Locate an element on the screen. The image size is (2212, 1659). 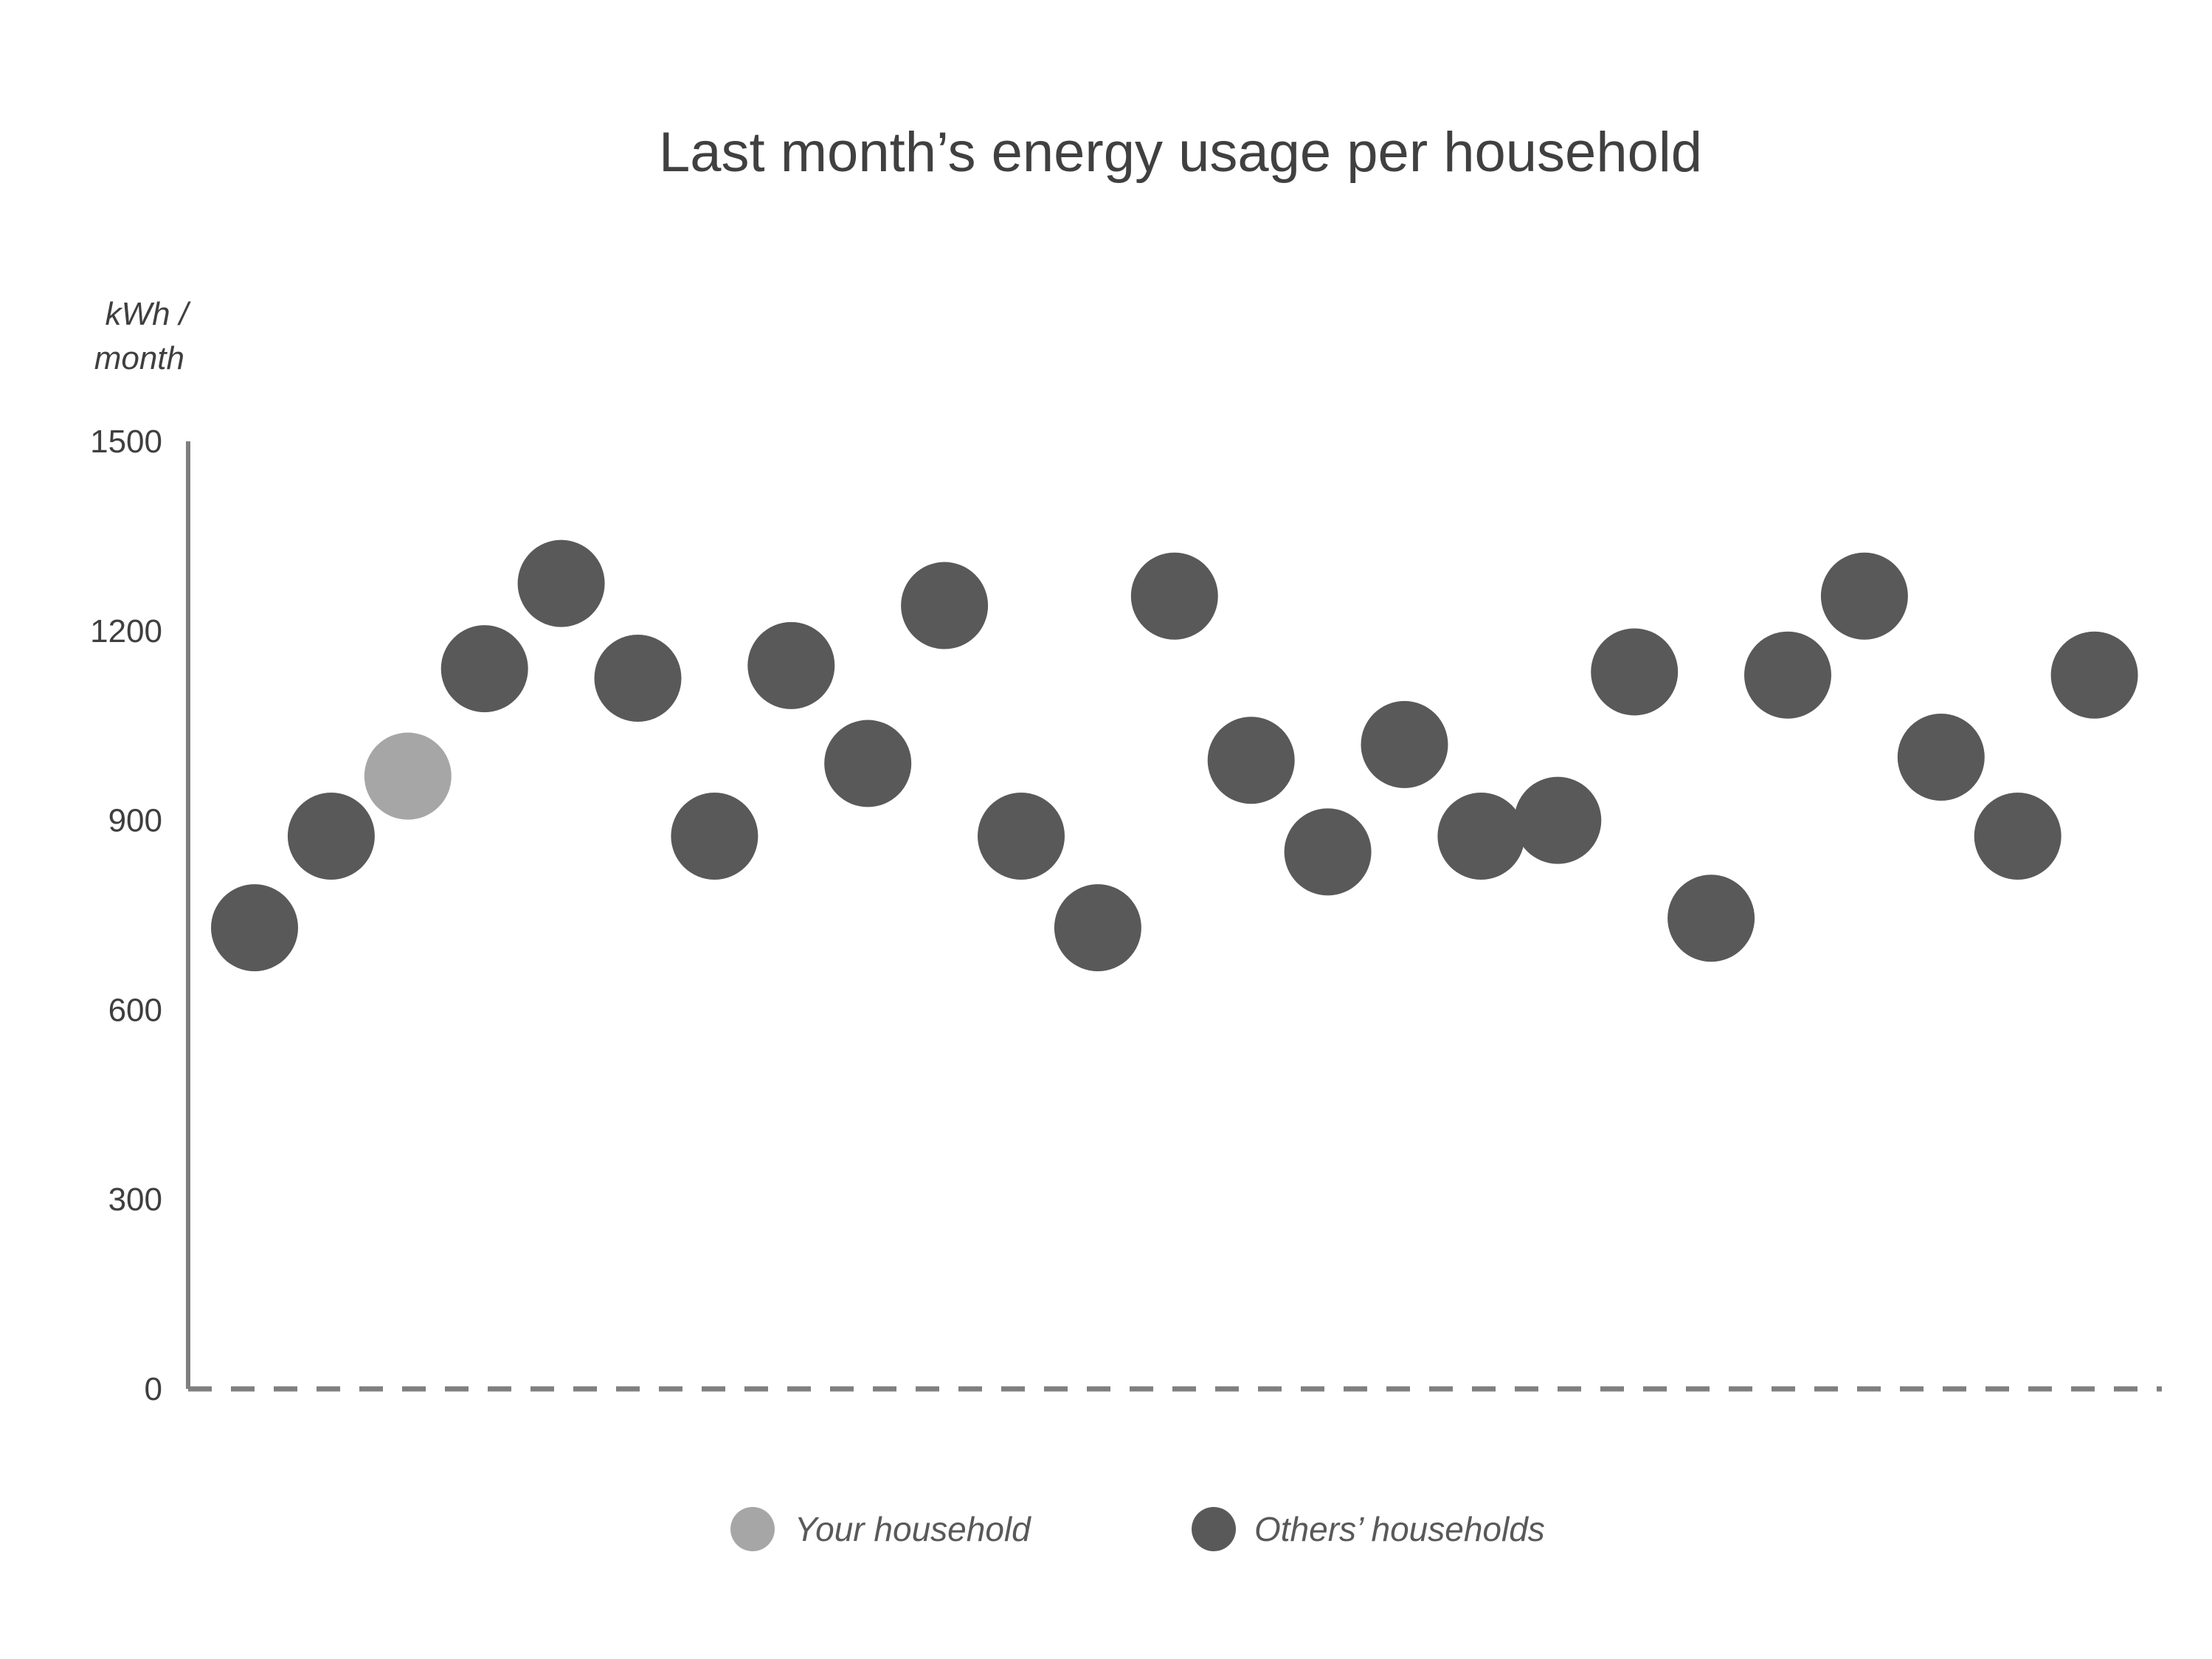
legend: Your household Others’ households is located at coordinates (1138, 1529).